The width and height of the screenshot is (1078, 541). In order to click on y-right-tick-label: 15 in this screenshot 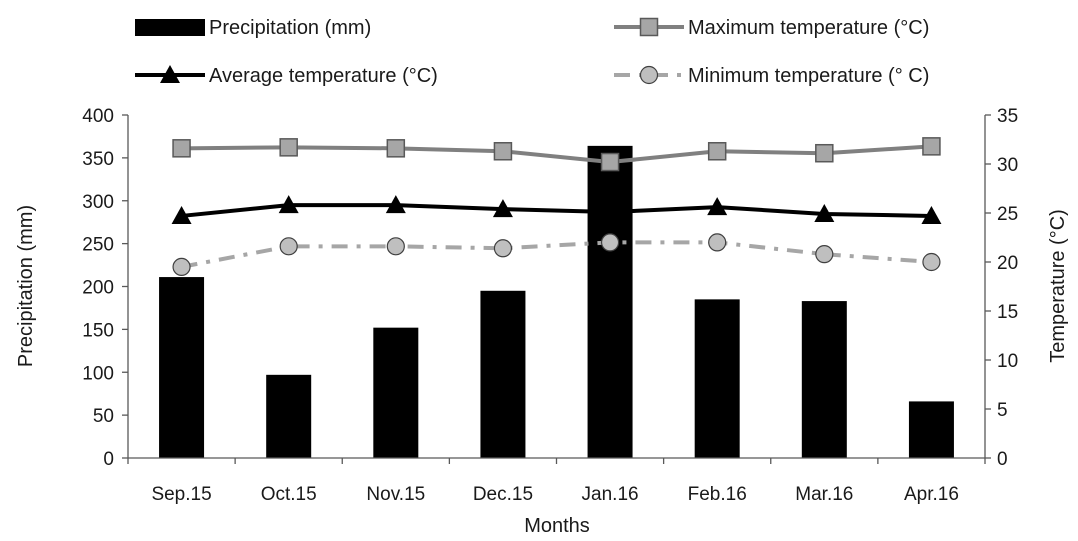, I will do `click(1007, 312)`.